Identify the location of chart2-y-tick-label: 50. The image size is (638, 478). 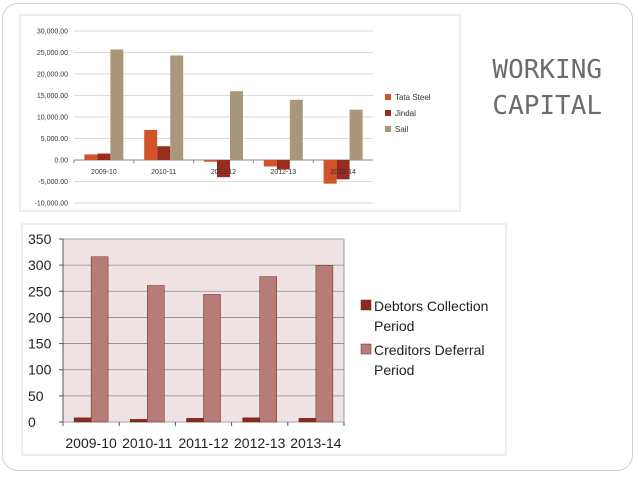
(36, 396).